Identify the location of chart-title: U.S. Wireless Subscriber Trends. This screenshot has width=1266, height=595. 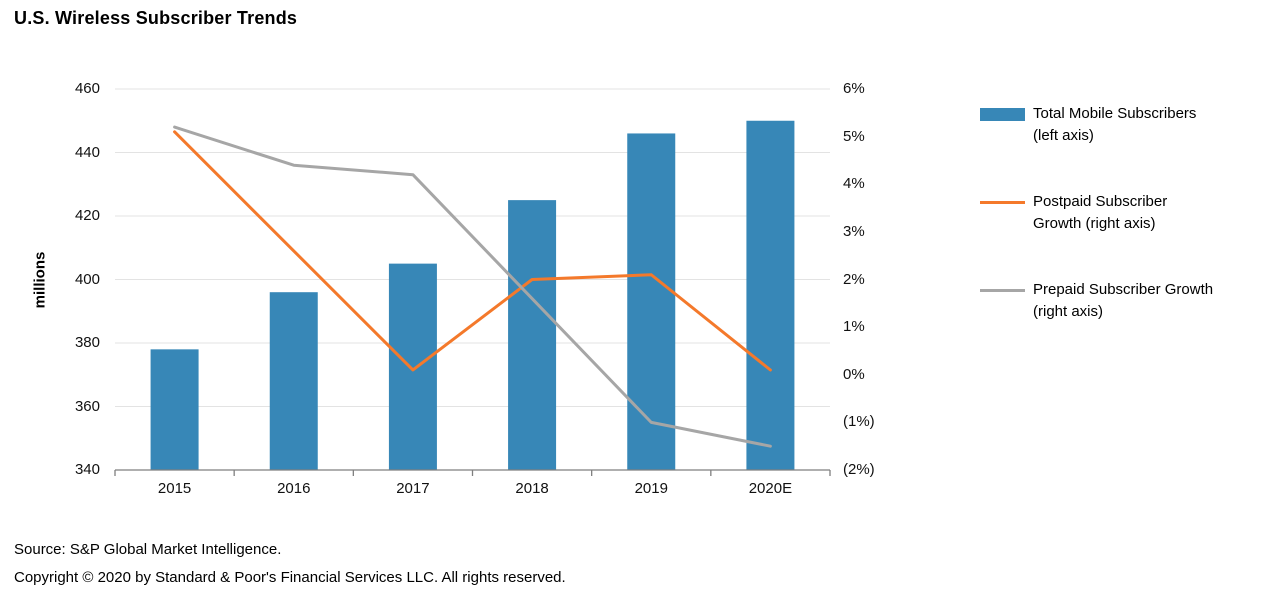
(156, 18).